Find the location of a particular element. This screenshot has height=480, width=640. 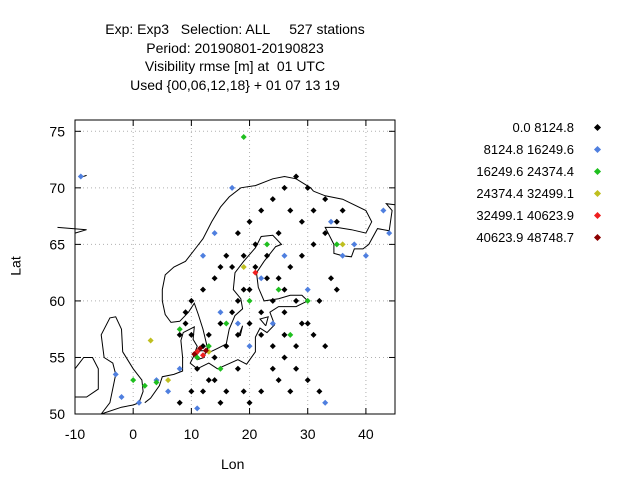

title-line-1: Exp: Exp3 Selection: ALL 527 stations is located at coordinates (235, 29).